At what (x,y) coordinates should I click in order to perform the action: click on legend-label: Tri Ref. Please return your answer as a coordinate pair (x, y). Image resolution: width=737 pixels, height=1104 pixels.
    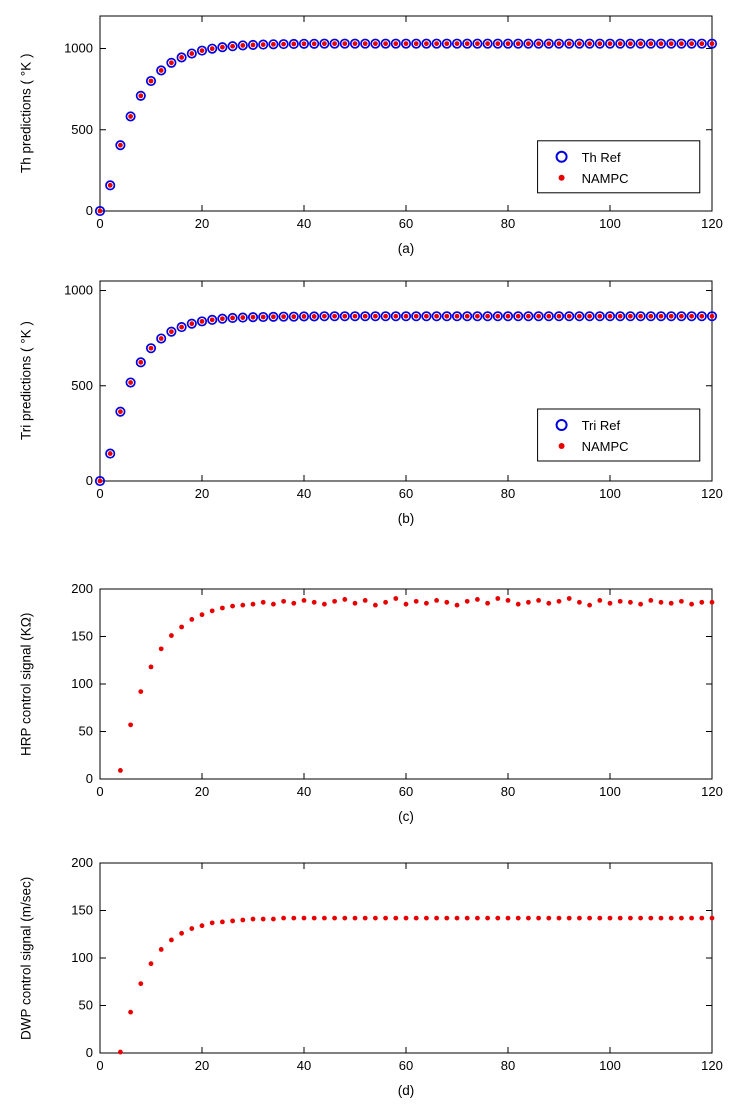
    Looking at the image, I should click on (601, 425).